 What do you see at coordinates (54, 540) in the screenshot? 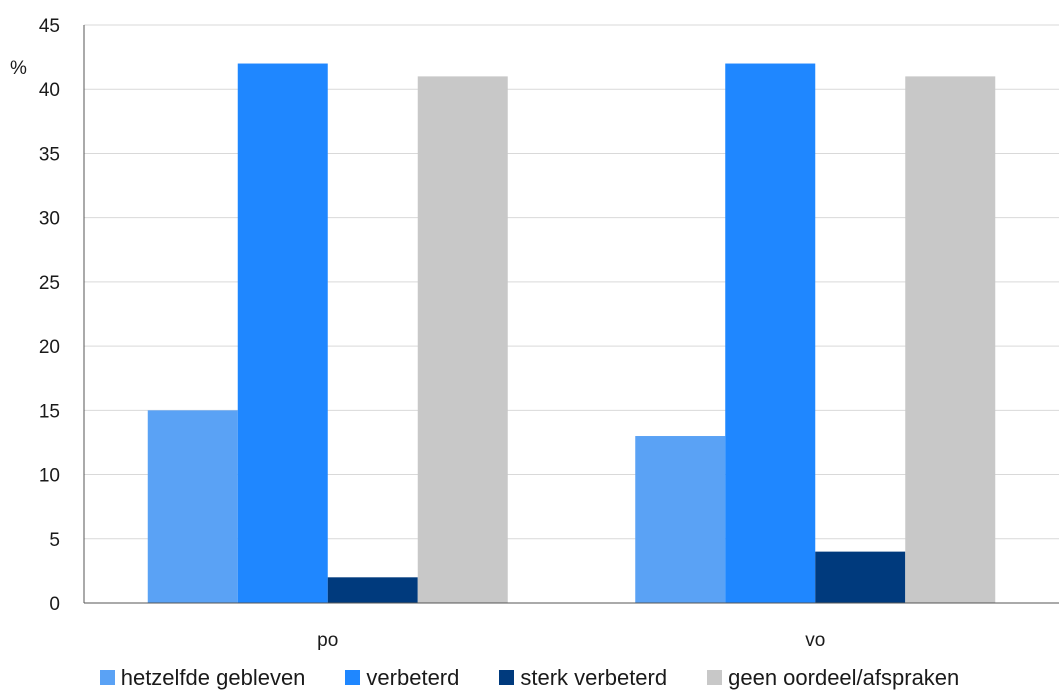
I see `y-tick-label: 5` at bounding box center [54, 540].